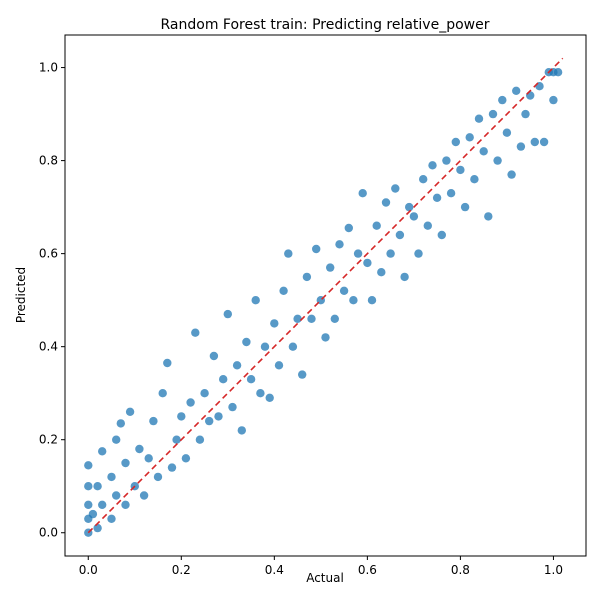 This screenshot has height=600, width=600. I want to click on y-tick-label: 0.2, so click(48, 440).